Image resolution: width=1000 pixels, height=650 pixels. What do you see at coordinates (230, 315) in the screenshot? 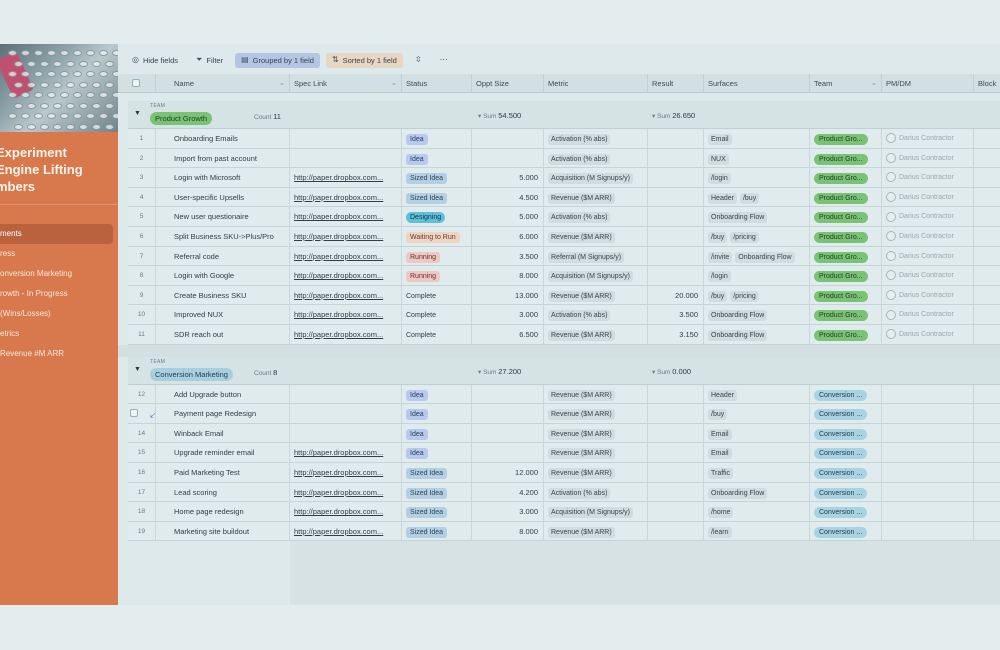
I see `name-cell: Improved NUX` at bounding box center [230, 315].